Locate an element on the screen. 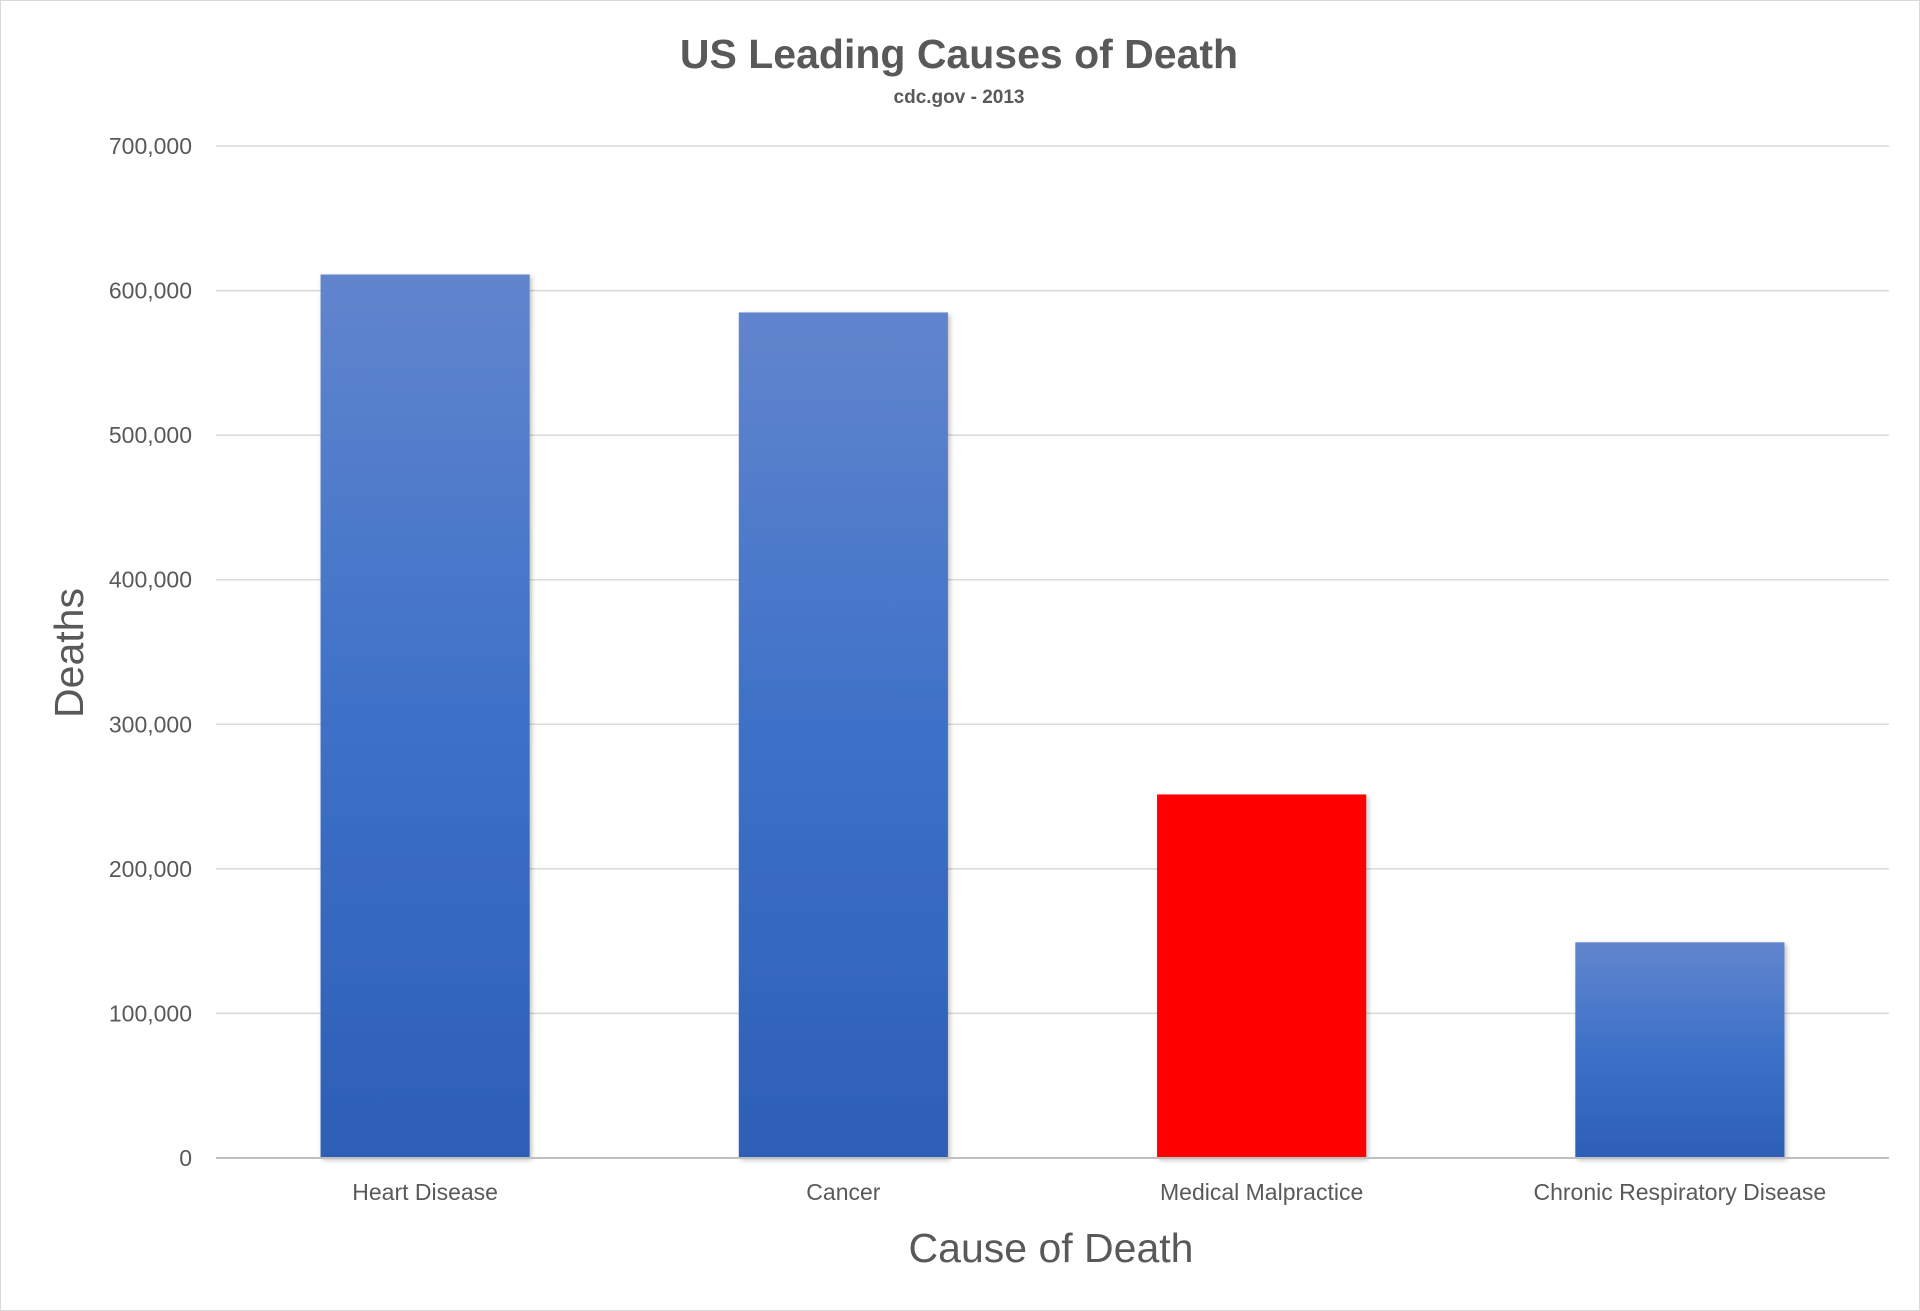 The width and height of the screenshot is (1920, 1311). chart-subtitle: cdc.gov - 2013 is located at coordinates (959, 97).